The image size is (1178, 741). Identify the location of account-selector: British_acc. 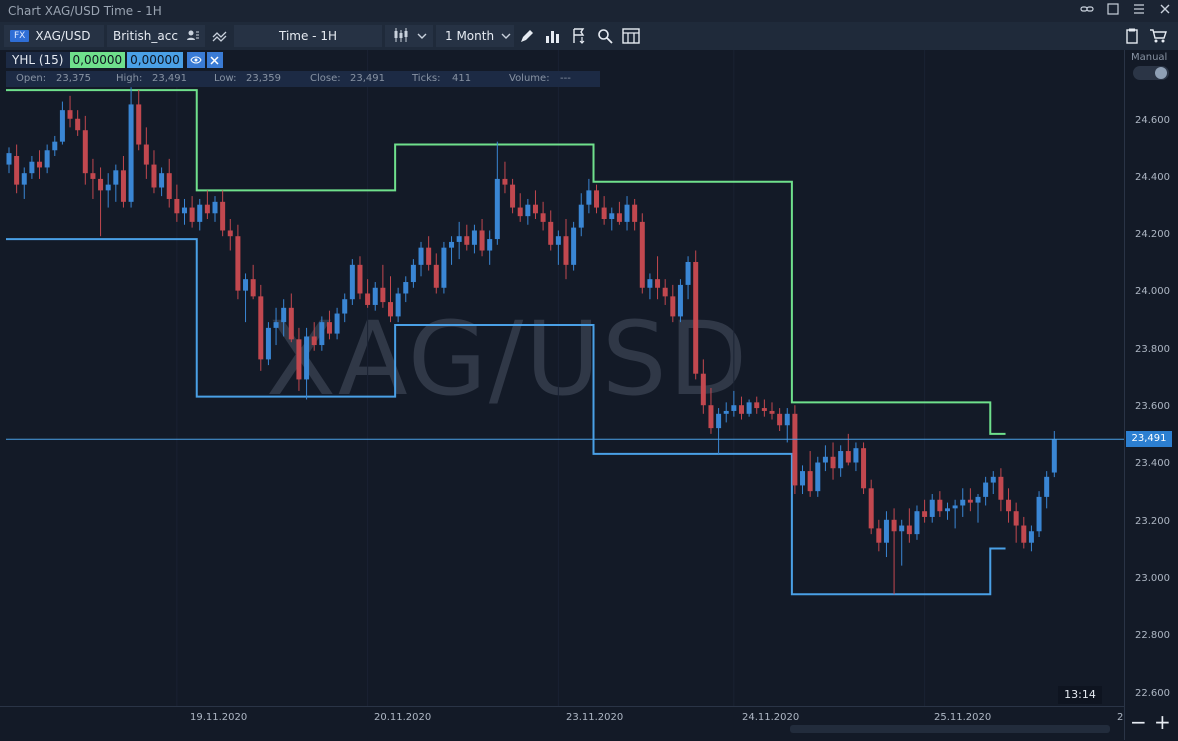
(156, 36).